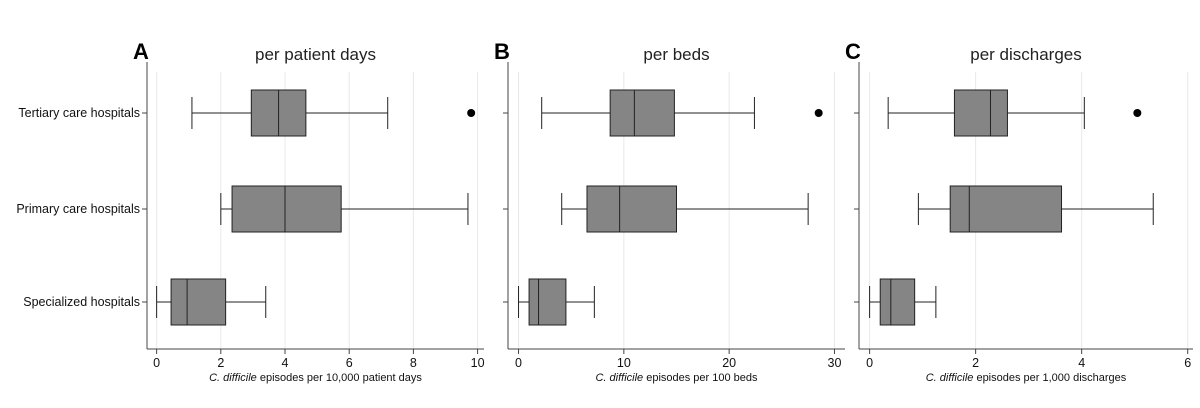 Image resolution: width=1200 pixels, height=408 pixels. Describe the element at coordinates (1026, 54) in the screenshot. I see `panel-title: per discharges` at that location.